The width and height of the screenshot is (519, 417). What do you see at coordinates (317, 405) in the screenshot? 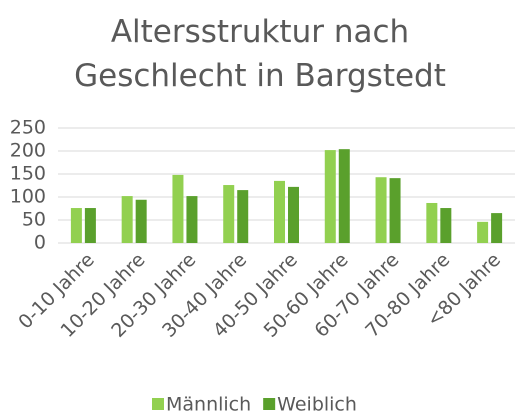
I see `legend-label: Weiblich` at bounding box center [317, 405].